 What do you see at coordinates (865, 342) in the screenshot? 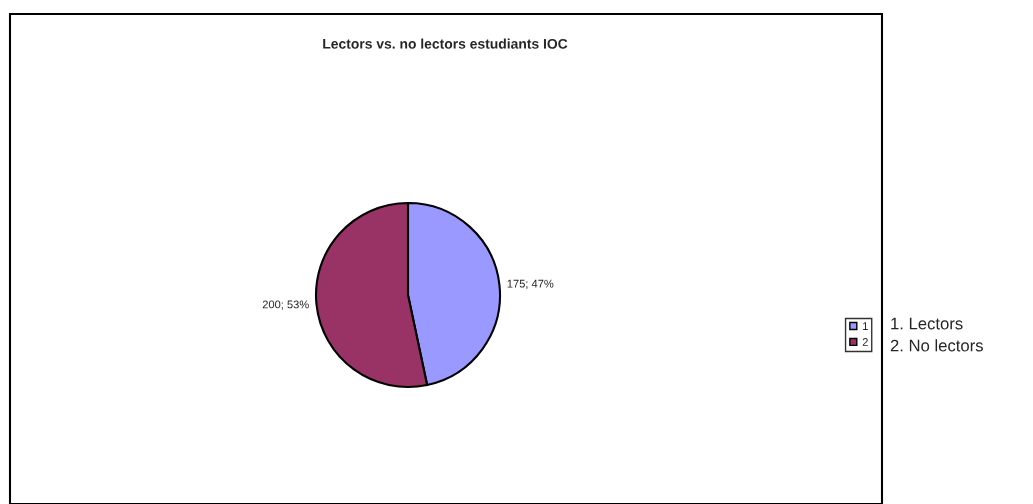
I see `legend-label: 2` at bounding box center [865, 342].